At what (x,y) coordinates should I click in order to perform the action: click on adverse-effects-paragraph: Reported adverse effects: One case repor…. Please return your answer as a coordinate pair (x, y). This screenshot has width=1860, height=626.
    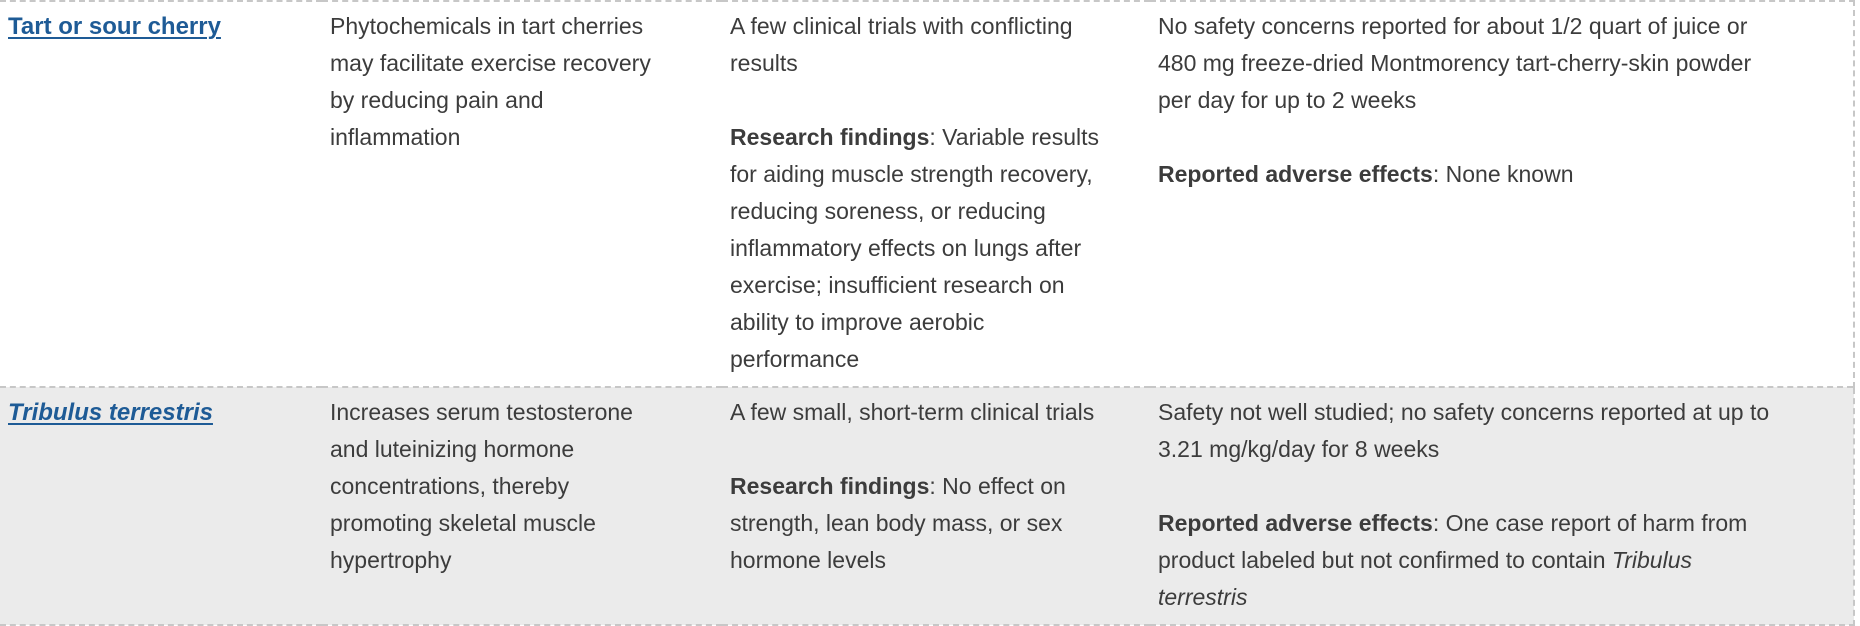
    Looking at the image, I should click on (1468, 560).